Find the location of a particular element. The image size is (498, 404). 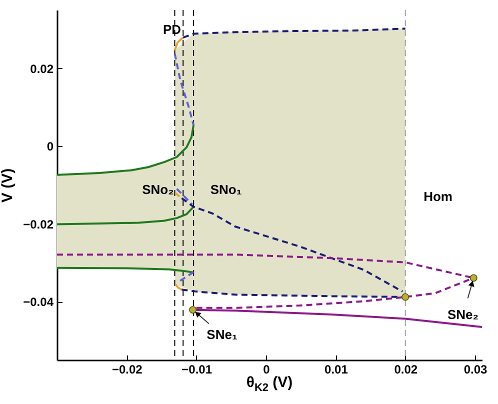

x-tick-label: −0.02 is located at coordinates (127, 369).